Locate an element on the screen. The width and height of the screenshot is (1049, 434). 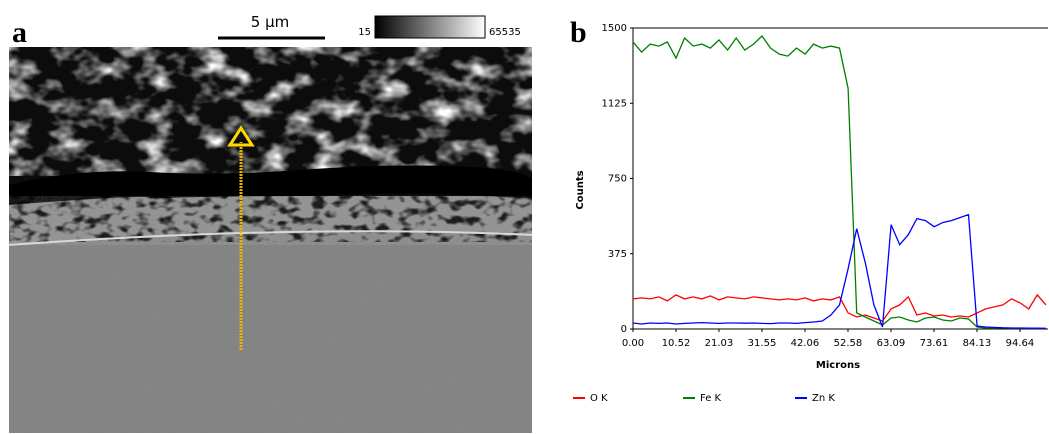
x-tick-label: 10.52 is located at coordinates (676, 343).